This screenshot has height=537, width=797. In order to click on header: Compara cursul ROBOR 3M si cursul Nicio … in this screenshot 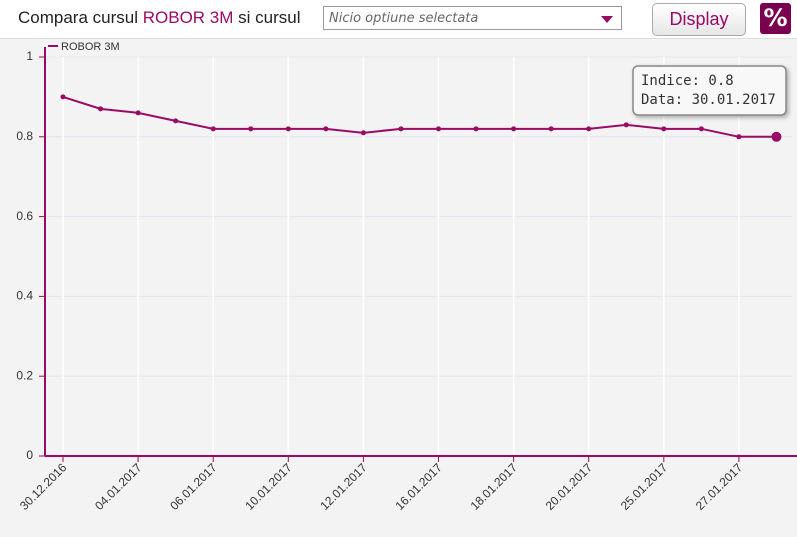, I will do `click(398, 19)`.